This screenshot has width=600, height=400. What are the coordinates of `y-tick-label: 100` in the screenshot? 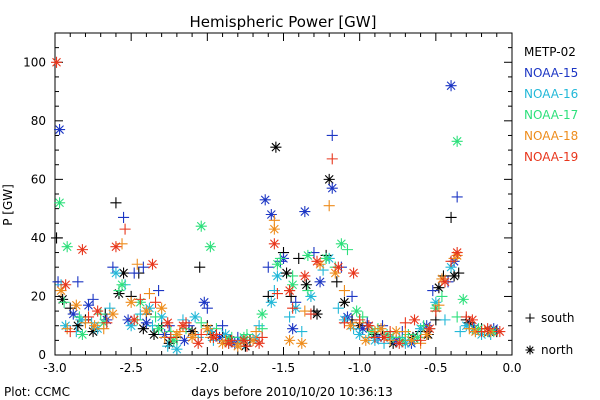 It's located at (34, 62).